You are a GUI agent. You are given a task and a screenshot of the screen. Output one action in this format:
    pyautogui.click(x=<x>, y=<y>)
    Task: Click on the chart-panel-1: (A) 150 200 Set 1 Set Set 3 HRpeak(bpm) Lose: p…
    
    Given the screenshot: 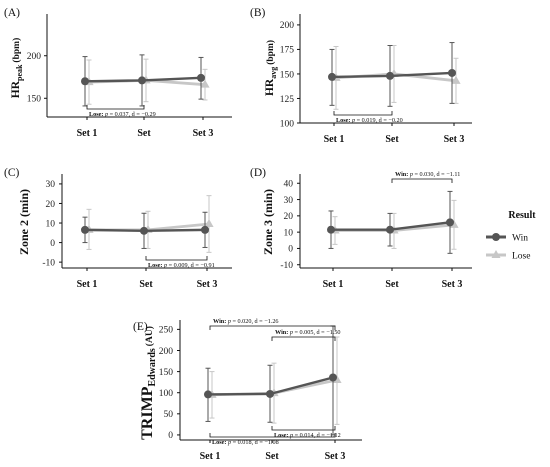 What is the action you would take?
    pyautogui.click(x=118, y=73)
    